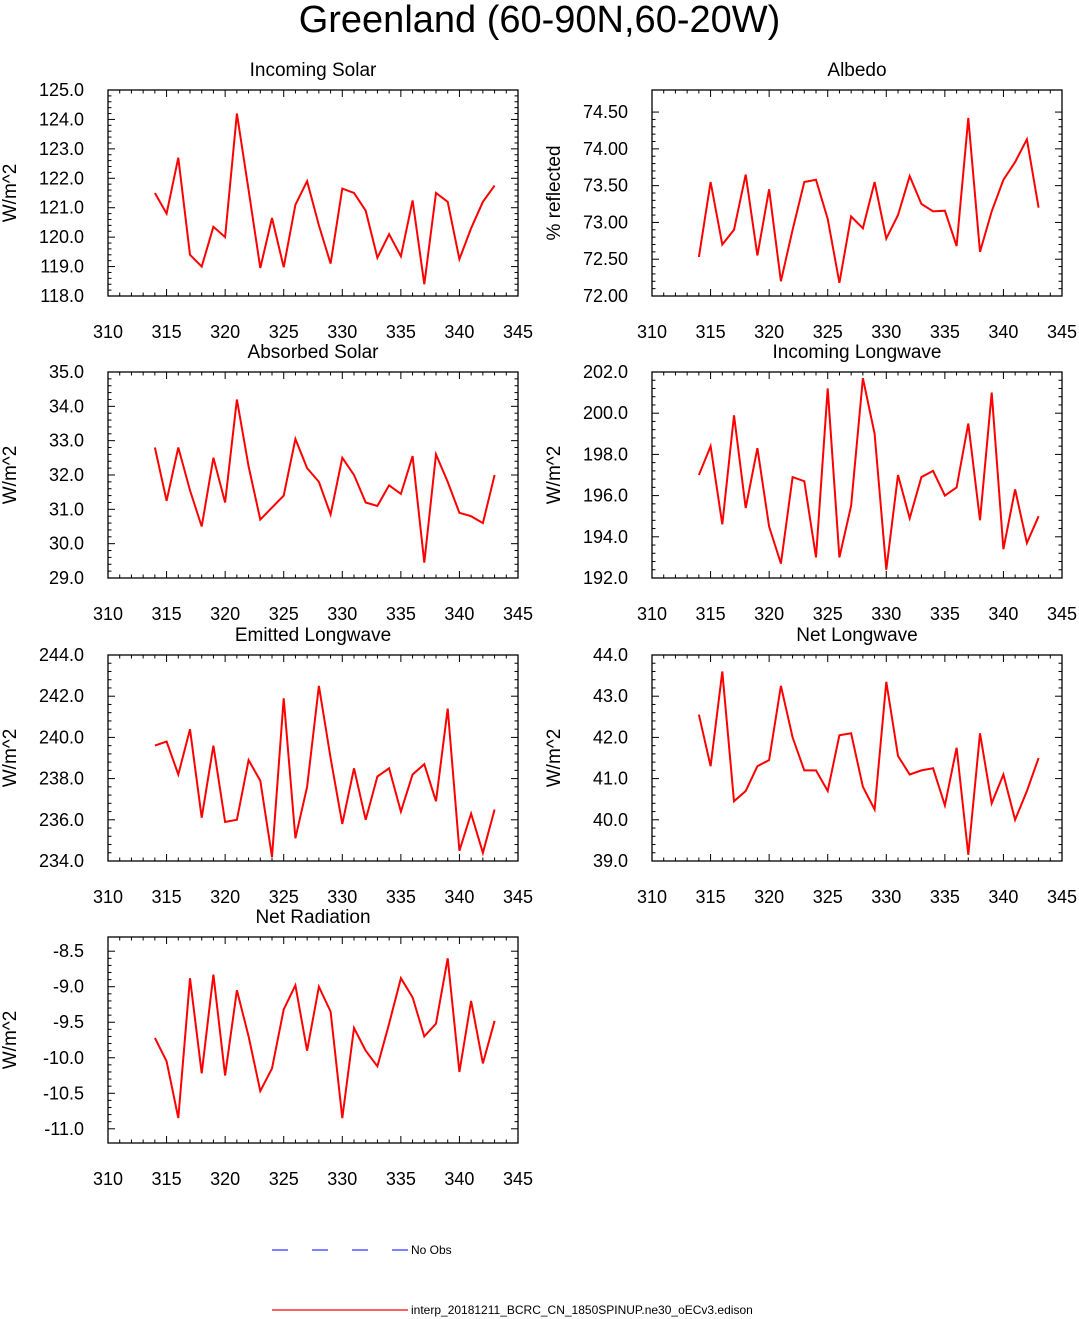  What do you see at coordinates (61, 779) in the screenshot?
I see `y-tick-label: 238.0` at bounding box center [61, 779].